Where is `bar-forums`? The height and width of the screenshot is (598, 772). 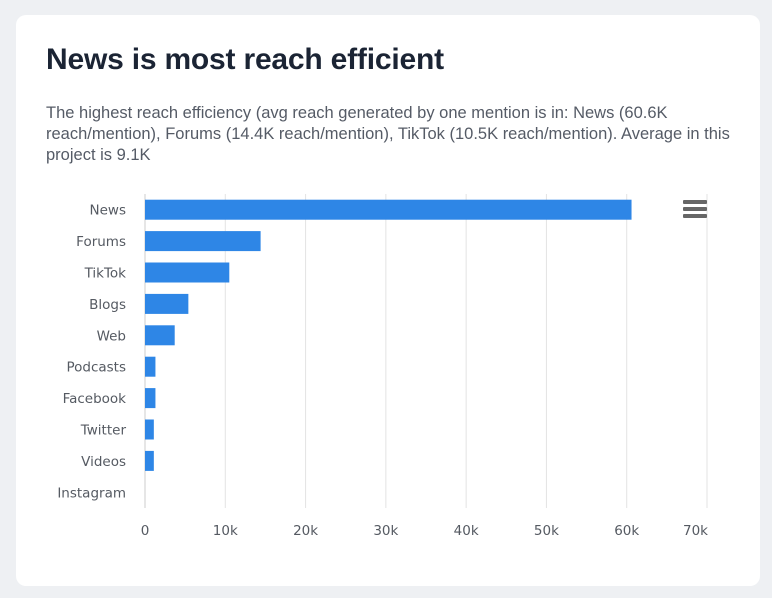 bar-forums is located at coordinates (203, 241).